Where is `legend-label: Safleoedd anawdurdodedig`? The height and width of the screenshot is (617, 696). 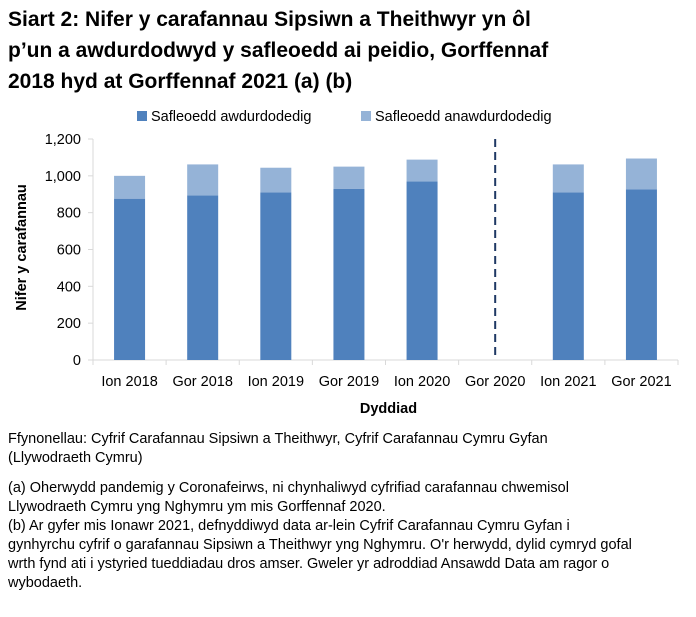 legend-label: Safleoedd anawdurdodedig is located at coordinates (463, 117).